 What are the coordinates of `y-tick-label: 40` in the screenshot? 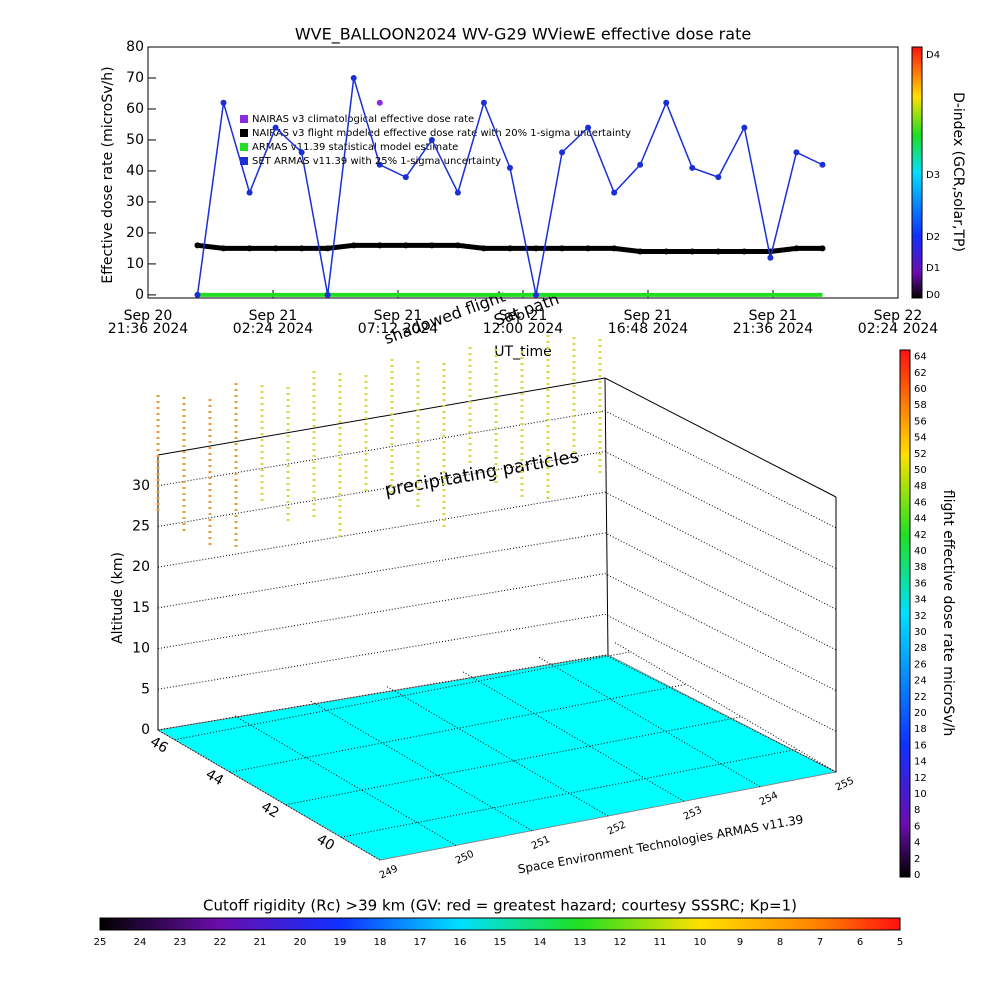 It's located at (135, 171).